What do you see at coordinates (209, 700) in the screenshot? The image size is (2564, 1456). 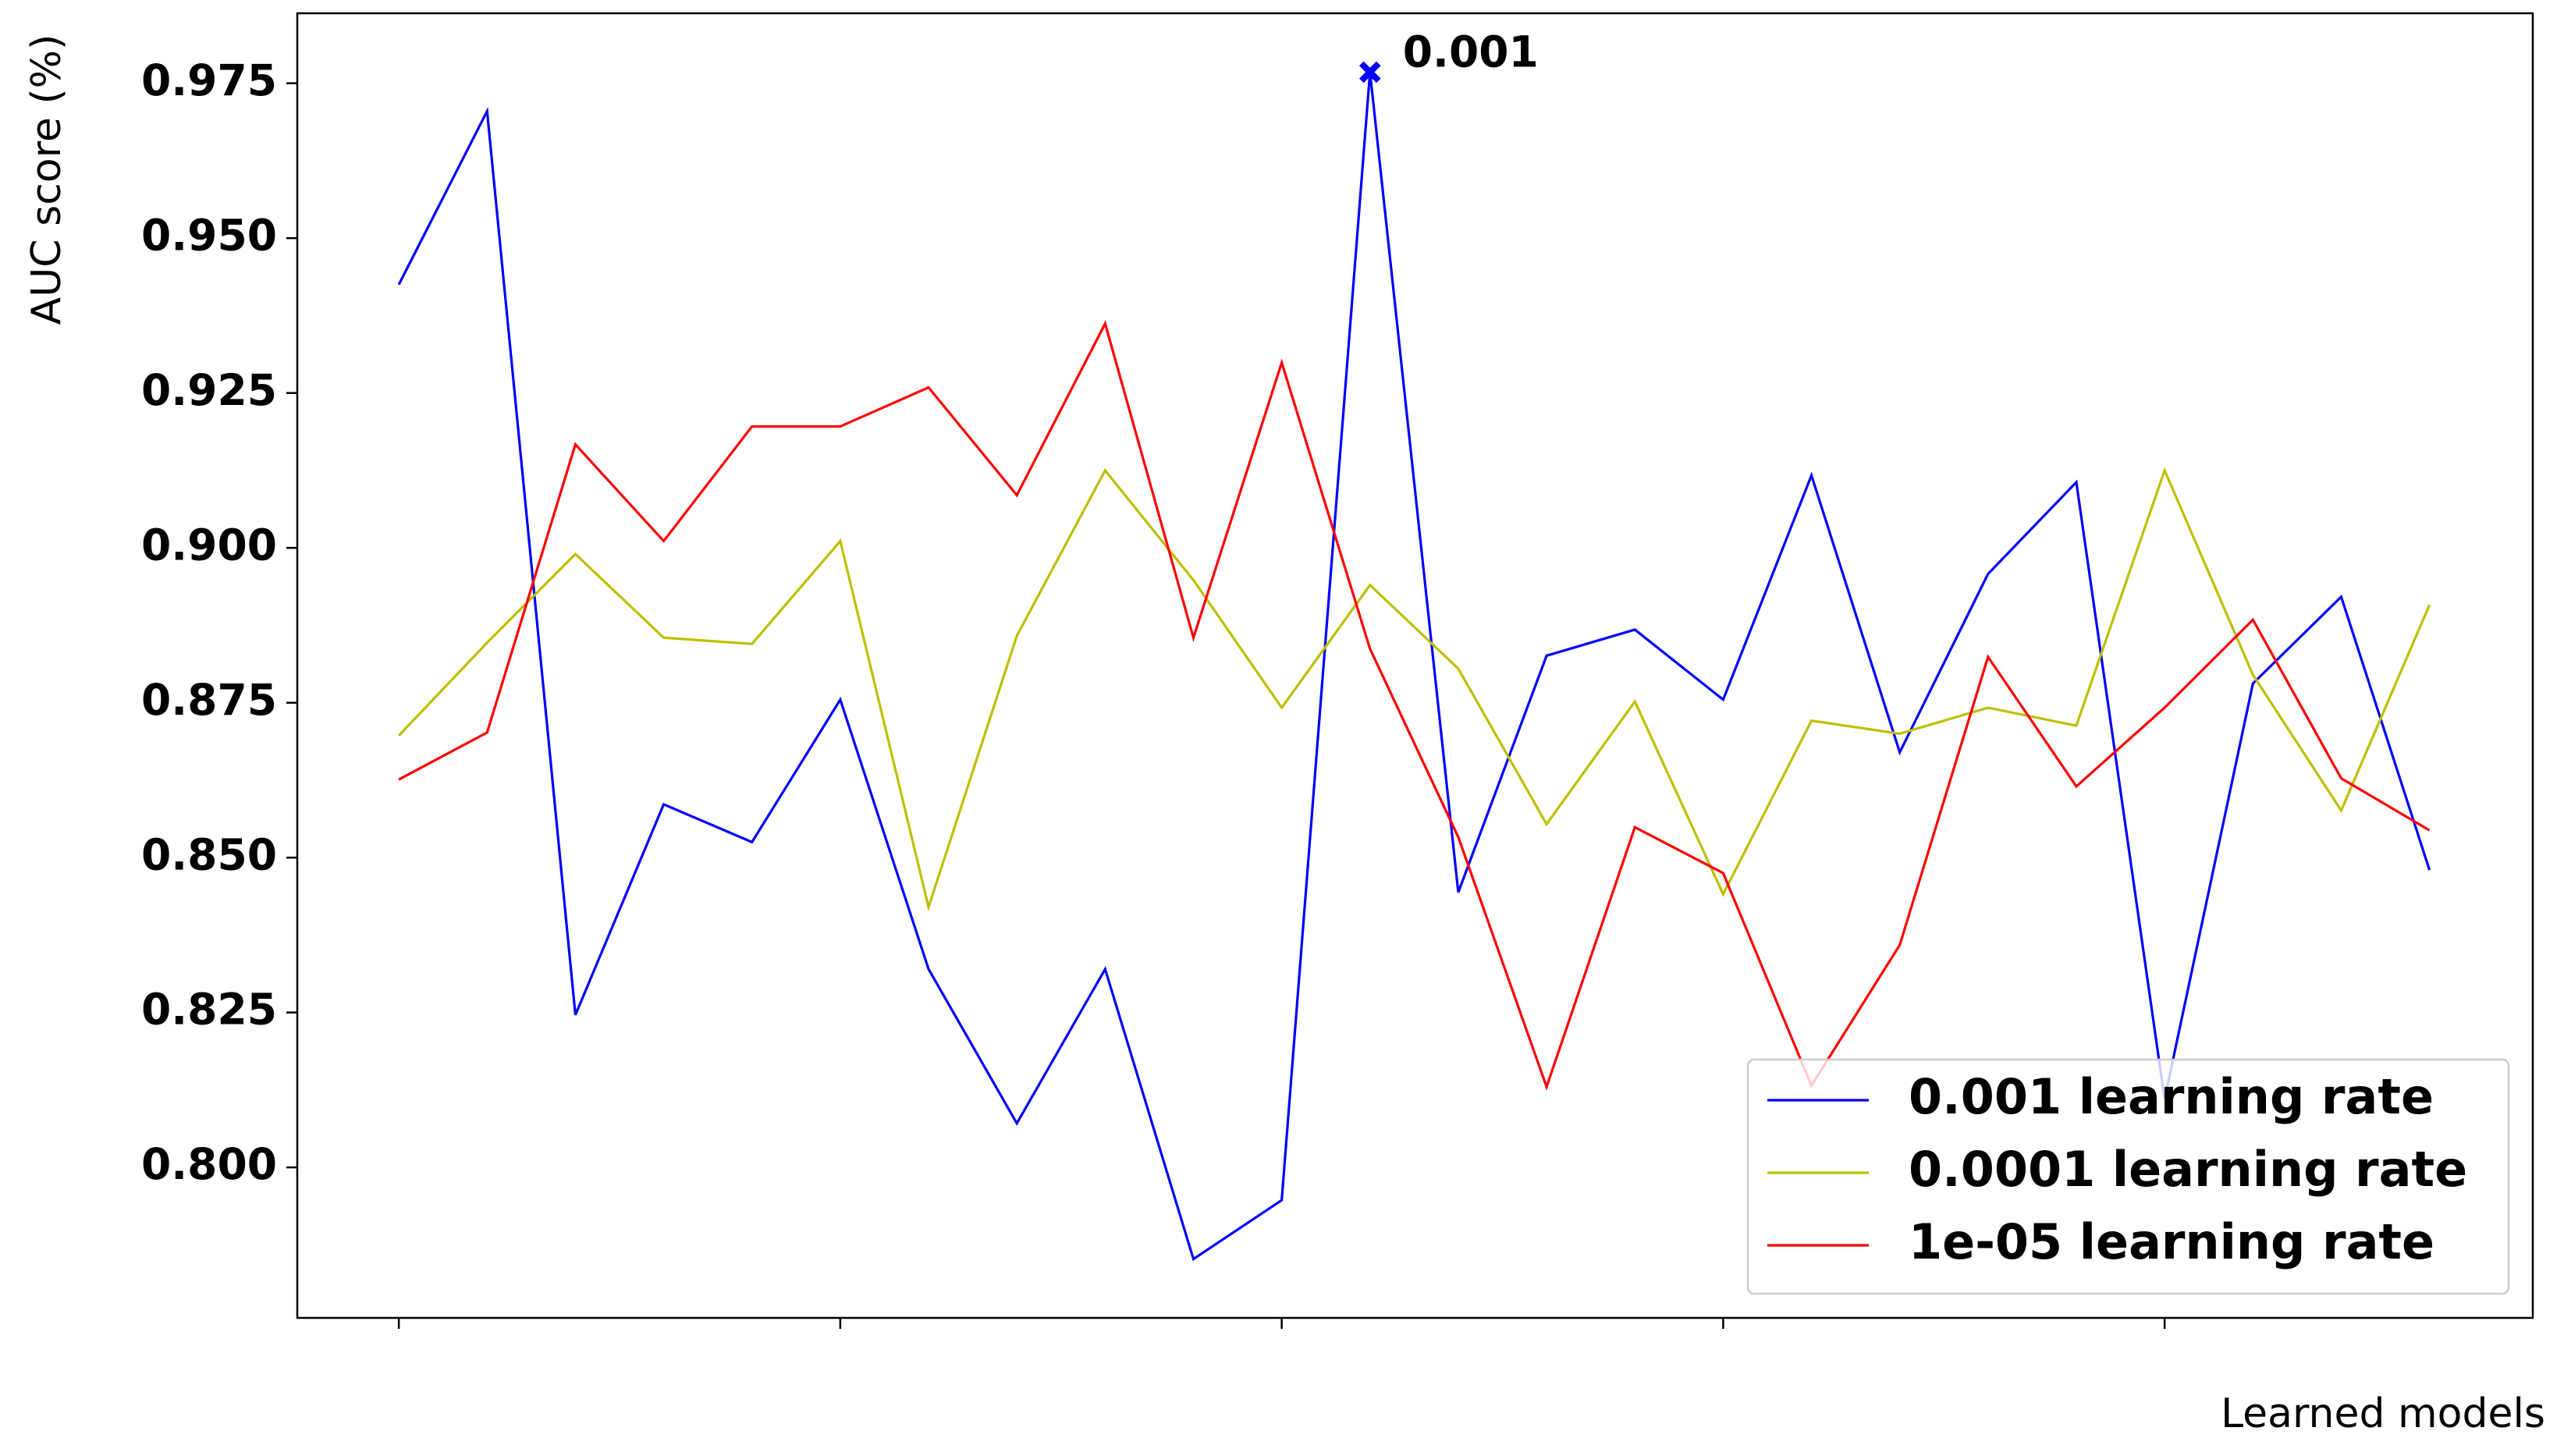 I see `y-tick-label: 0.875` at bounding box center [209, 700].